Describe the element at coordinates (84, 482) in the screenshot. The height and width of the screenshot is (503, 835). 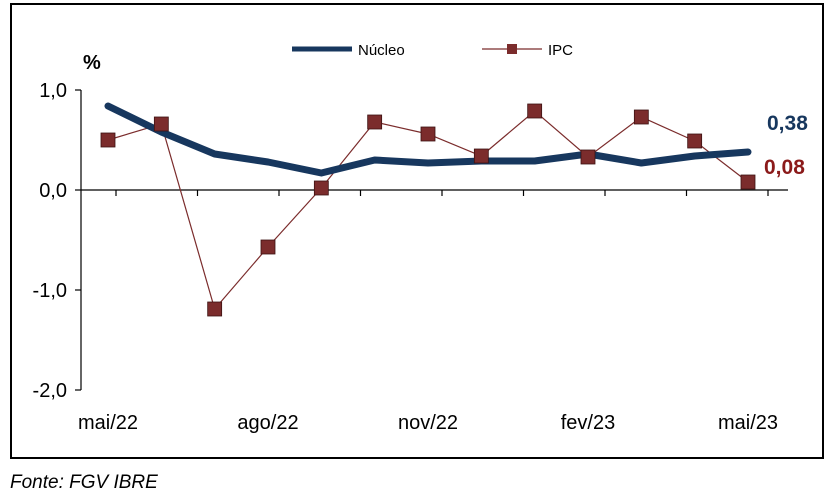
I see `source-note: Fonte: FGV IBRE` at that location.